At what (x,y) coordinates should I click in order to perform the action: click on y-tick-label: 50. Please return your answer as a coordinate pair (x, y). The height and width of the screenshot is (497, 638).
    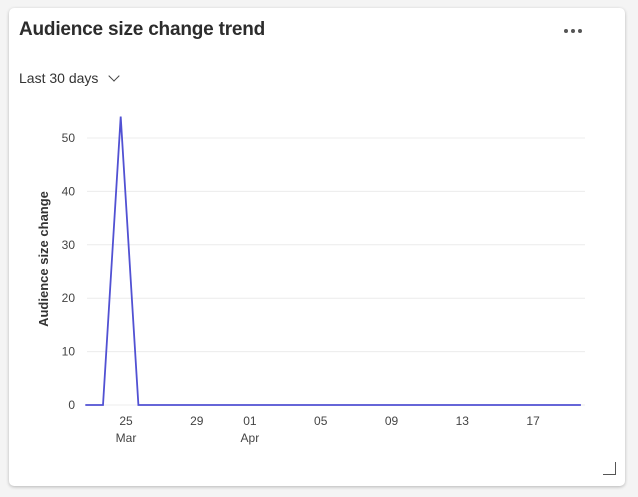
    Looking at the image, I should click on (69, 138).